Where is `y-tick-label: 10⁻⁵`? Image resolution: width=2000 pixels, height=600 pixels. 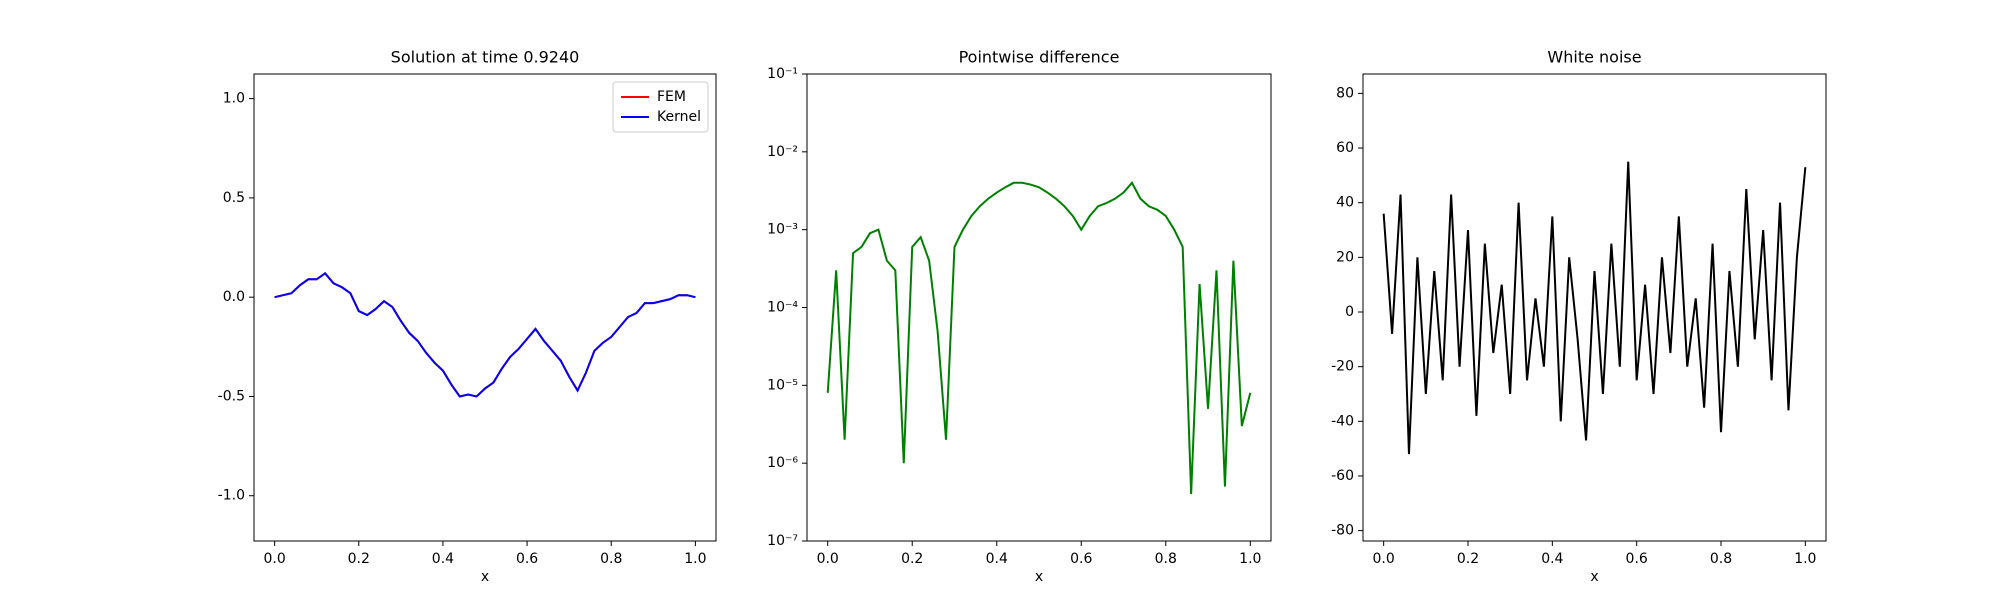 y-tick-label: 10⁻⁵ is located at coordinates (782, 385).